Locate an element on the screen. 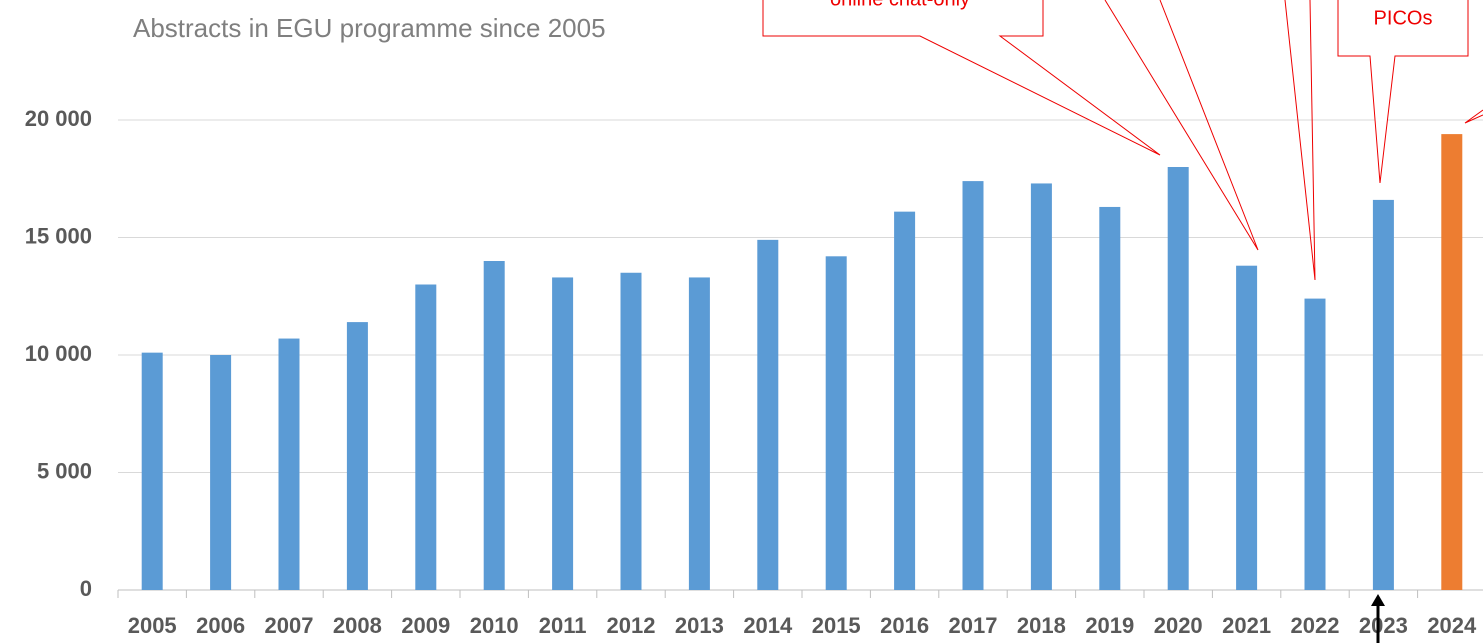 The height and width of the screenshot is (643, 1483). x-tick-label: 2024 is located at coordinates (1452, 625).